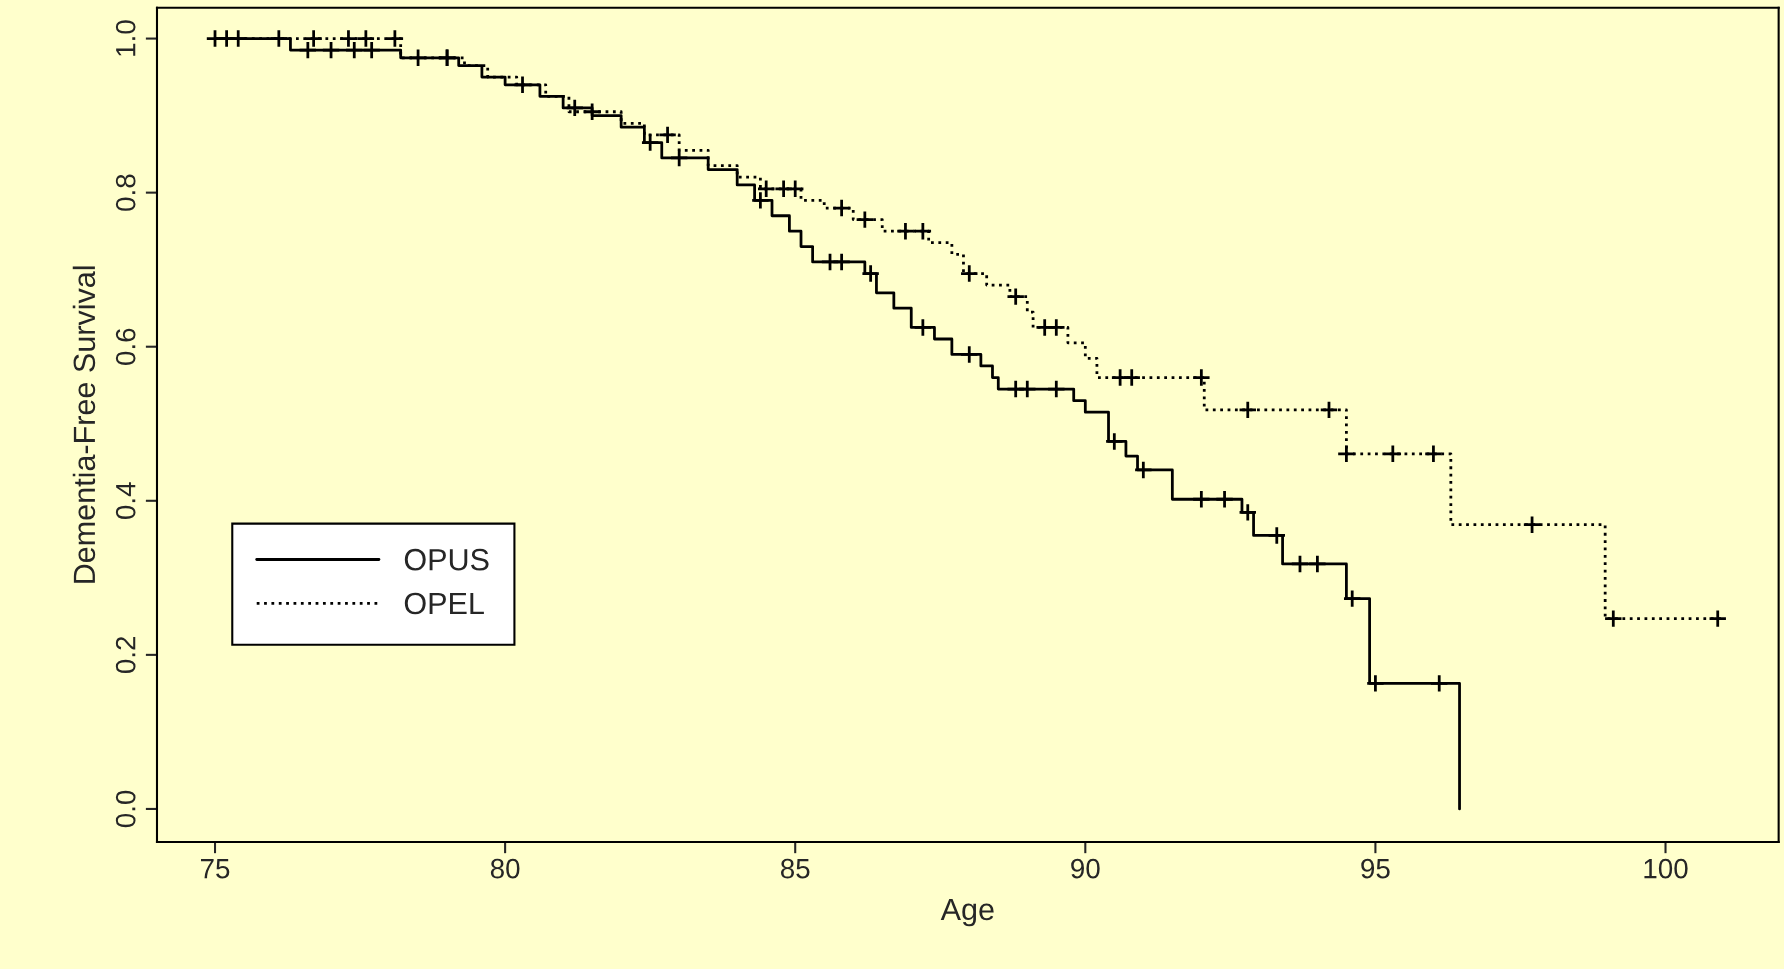  What do you see at coordinates (444, 603) in the screenshot?
I see `legend-label: OPEL` at bounding box center [444, 603].